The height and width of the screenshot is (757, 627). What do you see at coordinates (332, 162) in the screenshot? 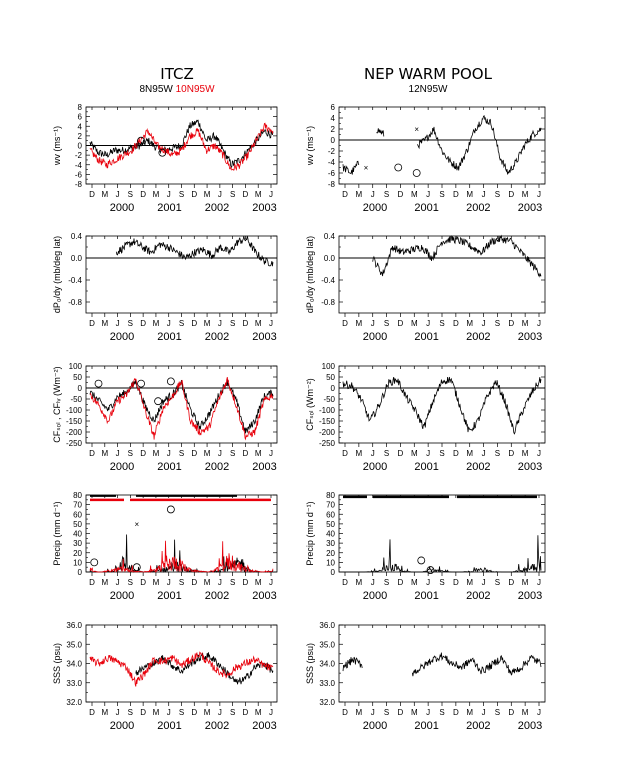
I see `y-tick-label: -4` at bounding box center [332, 162].